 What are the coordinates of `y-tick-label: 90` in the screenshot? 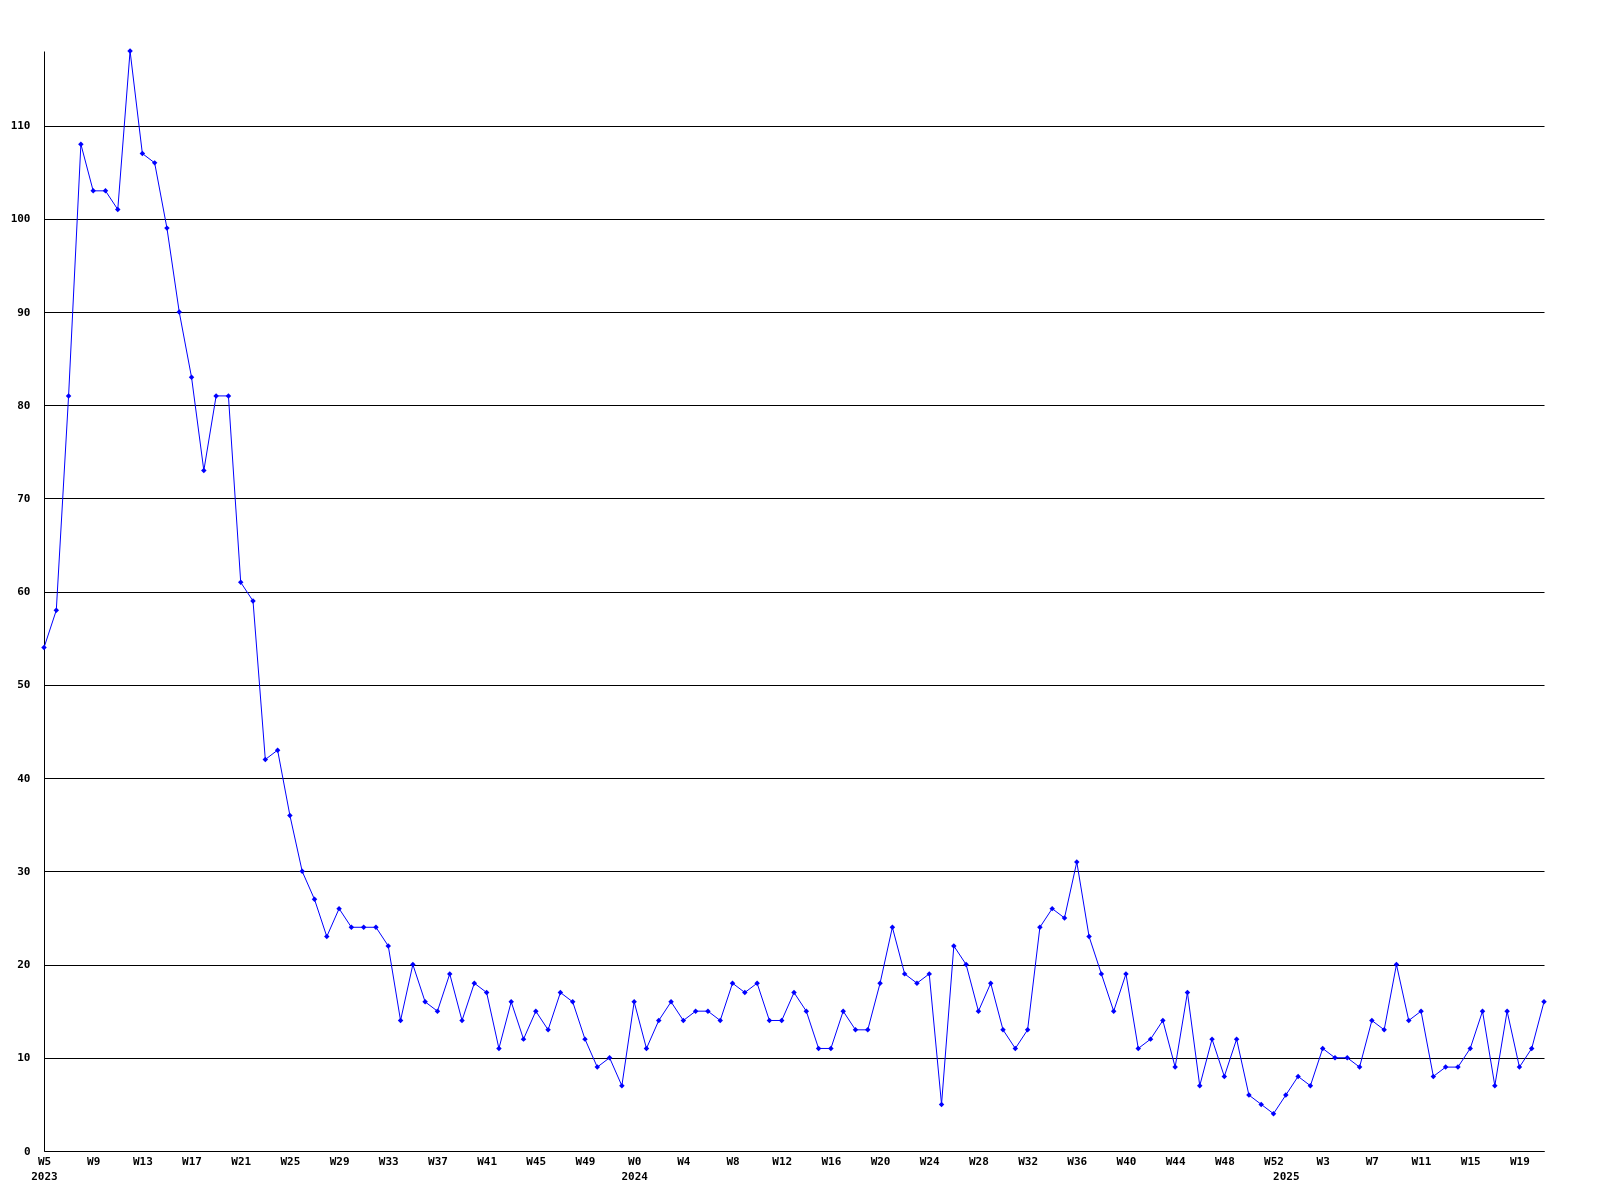 It's located at (24, 312).